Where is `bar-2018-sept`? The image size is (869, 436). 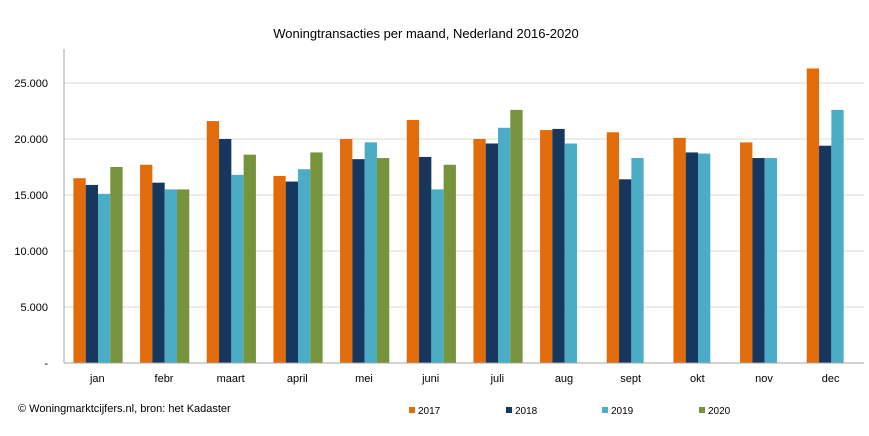
bar-2018-sept is located at coordinates (625, 271).